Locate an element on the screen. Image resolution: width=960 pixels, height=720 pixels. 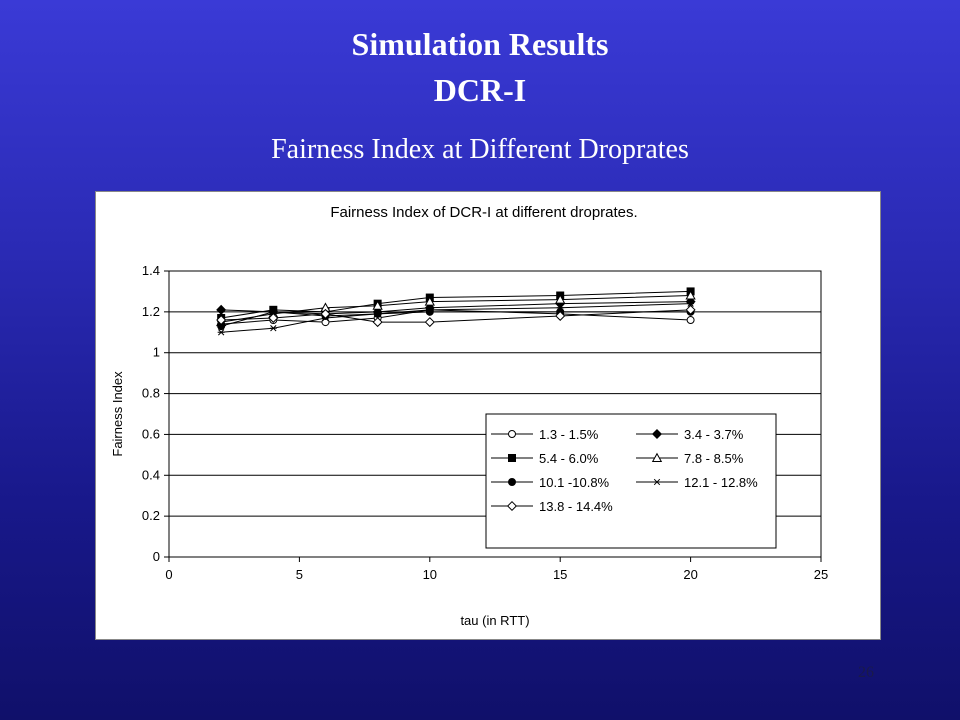
legend-item: 5.4 - 6.0% is located at coordinates (545, 458).